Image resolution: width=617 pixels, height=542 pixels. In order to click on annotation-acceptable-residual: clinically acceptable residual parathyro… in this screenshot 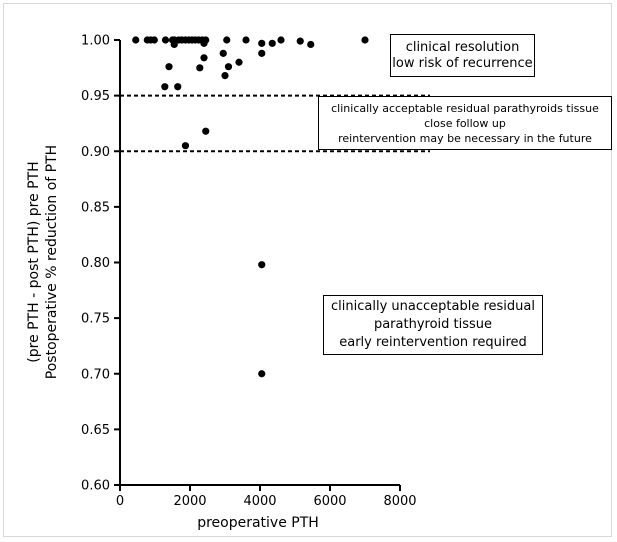, I will do `click(465, 123)`.